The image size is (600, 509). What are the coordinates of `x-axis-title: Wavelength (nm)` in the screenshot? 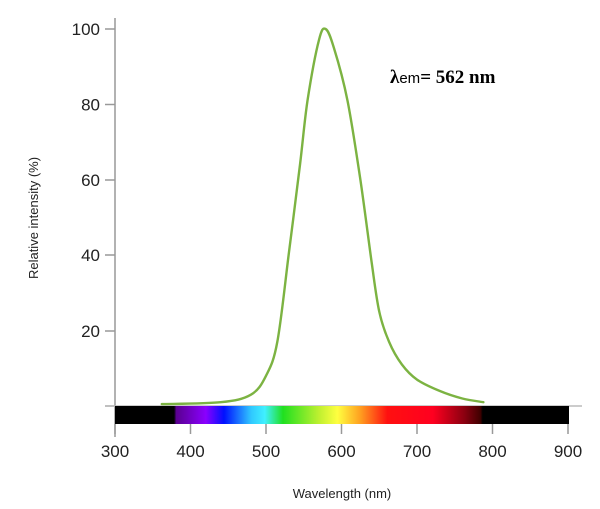 It's located at (342, 493).